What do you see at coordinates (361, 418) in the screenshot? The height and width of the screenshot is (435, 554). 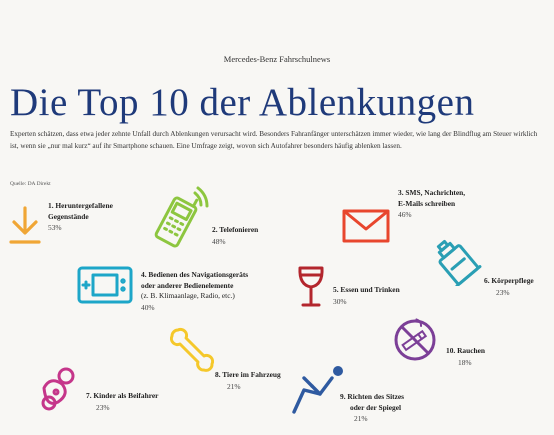 I see `item-9-percent: 21%` at bounding box center [361, 418].